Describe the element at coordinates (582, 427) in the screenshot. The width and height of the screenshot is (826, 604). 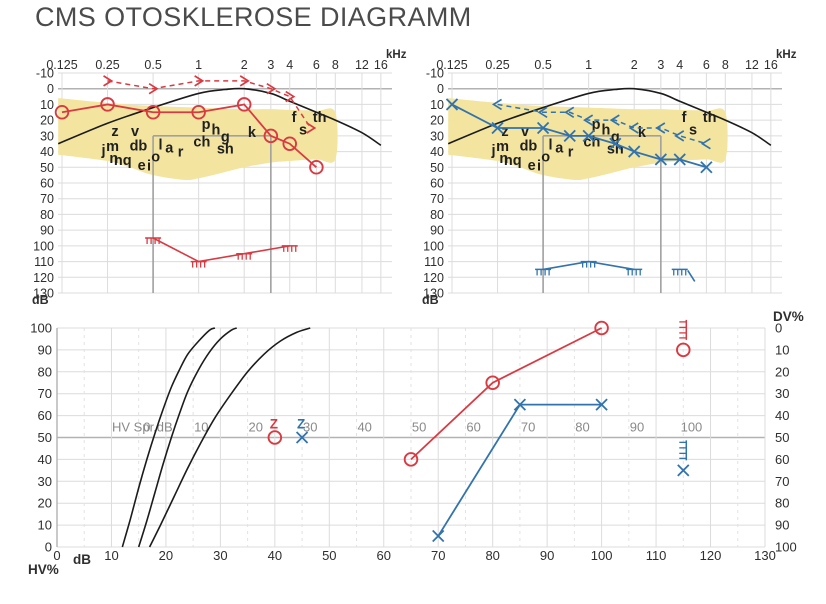
I see `svg-text: 80` at that location.